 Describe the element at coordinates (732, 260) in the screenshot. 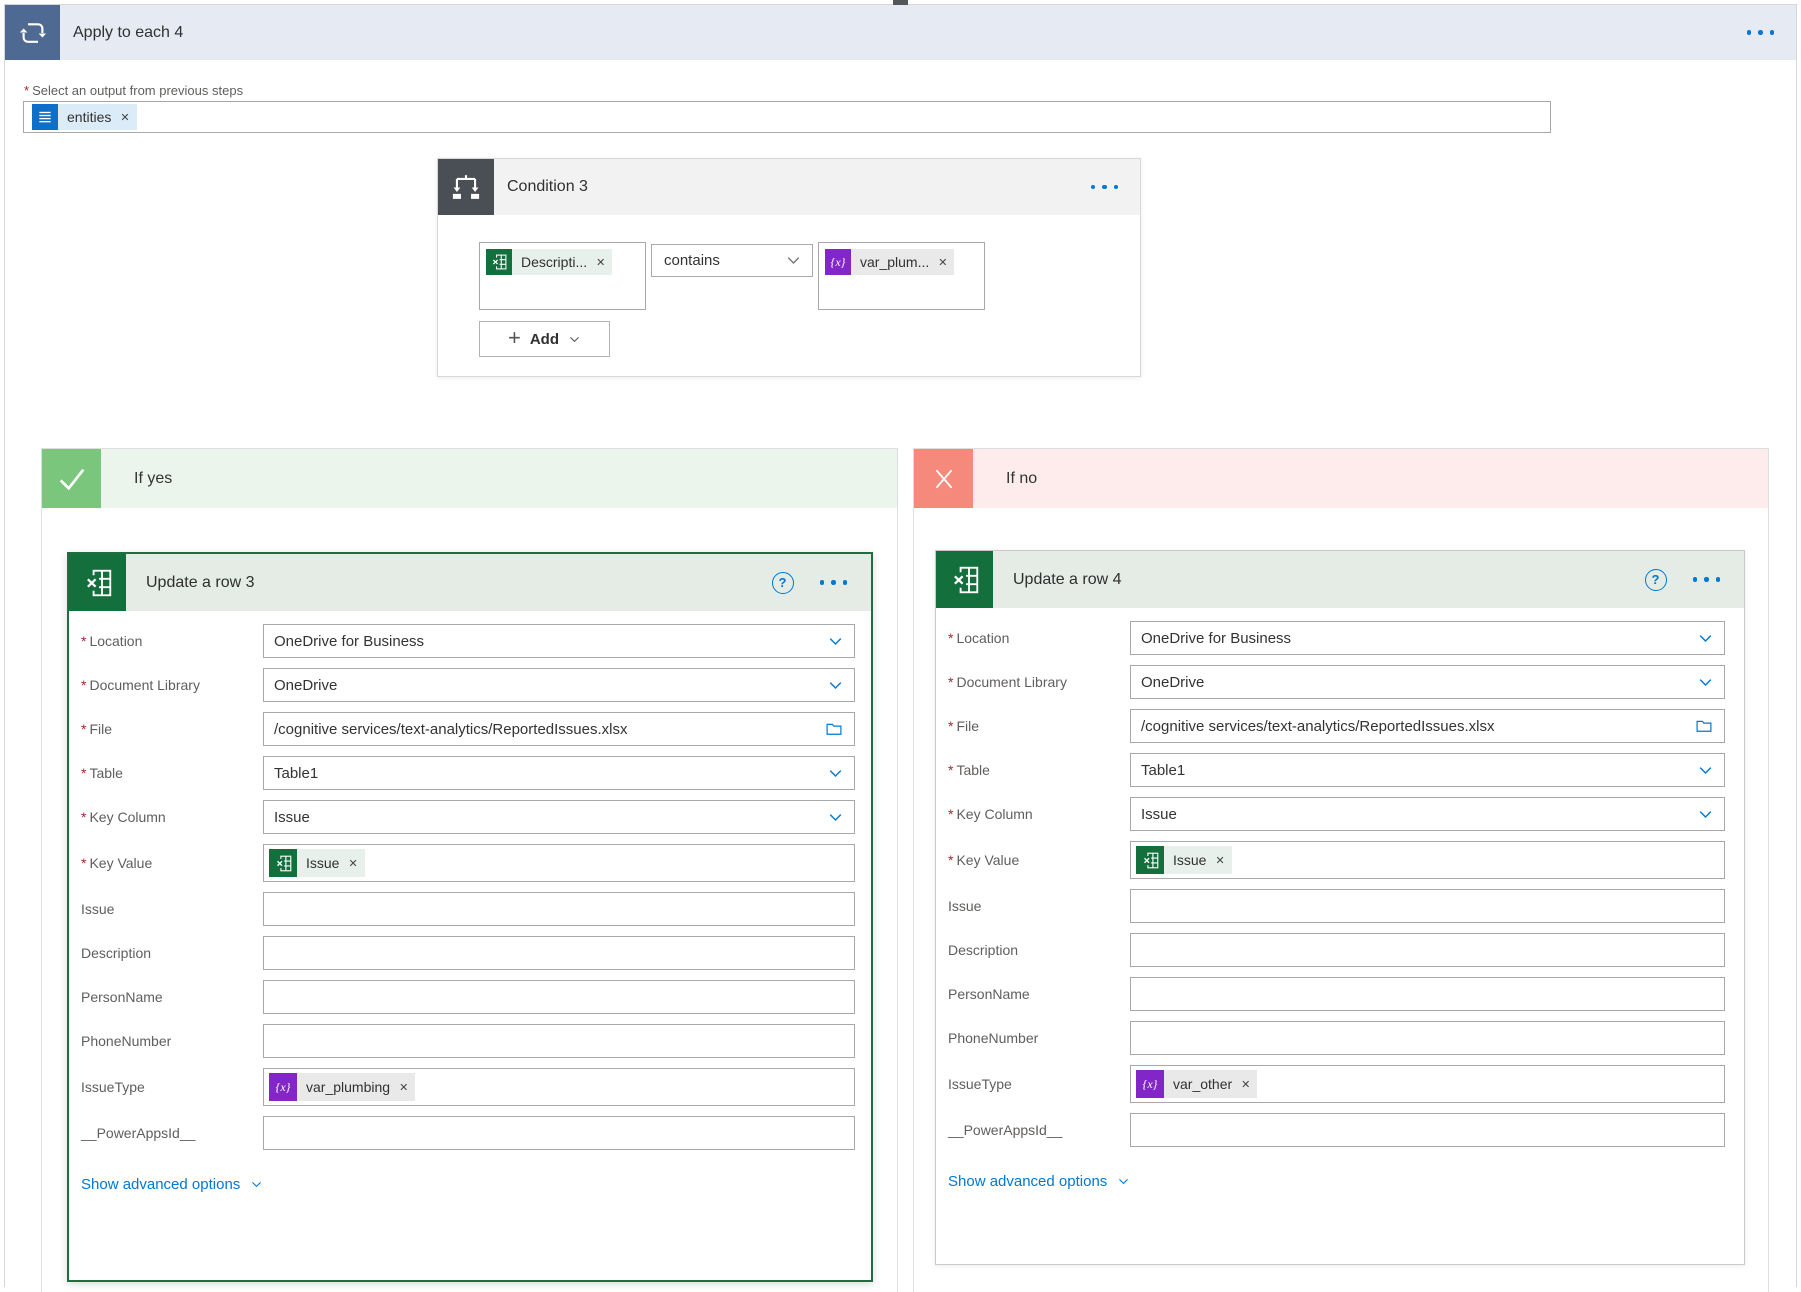

I see `condition-operator-dropdown: contains` at that location.